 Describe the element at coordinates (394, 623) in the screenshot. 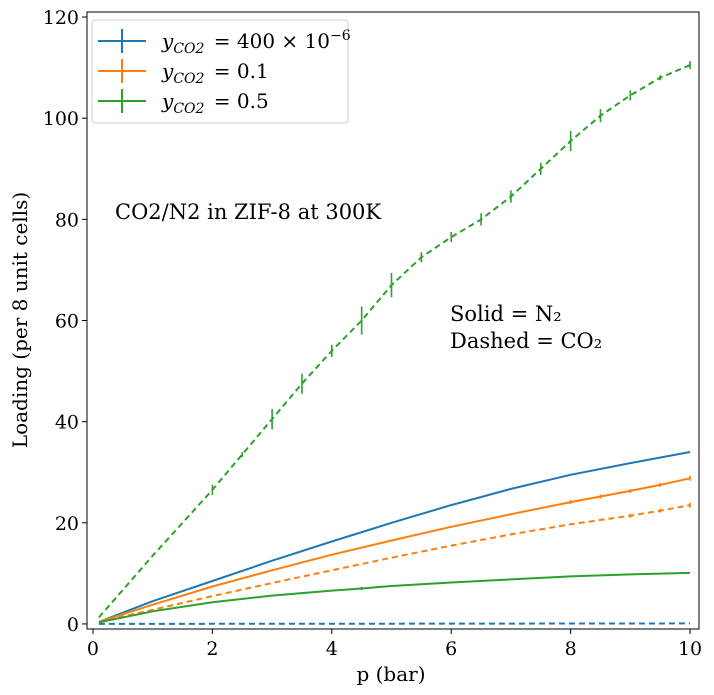

I see `series-1-co2-line` at that location.